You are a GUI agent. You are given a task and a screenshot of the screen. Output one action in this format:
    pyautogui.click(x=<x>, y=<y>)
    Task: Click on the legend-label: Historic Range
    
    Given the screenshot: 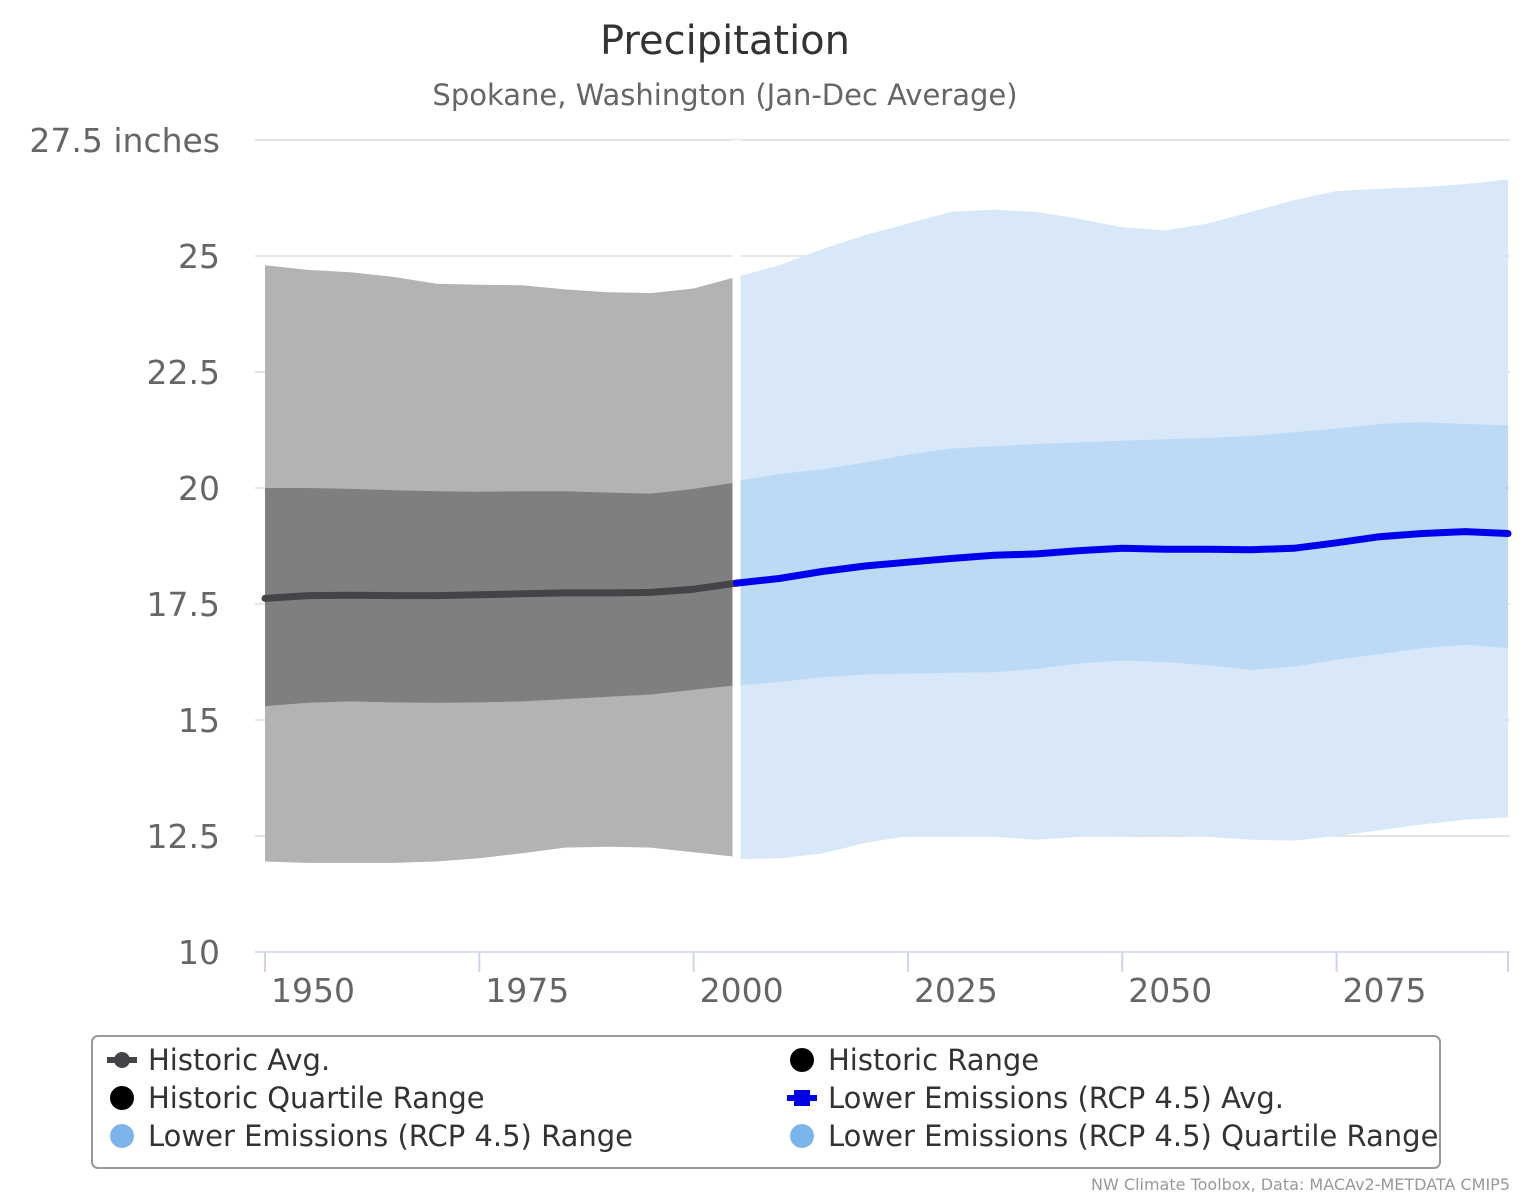 What is the action you would take?
    pyautogui.click(x=933, y=1060)
    